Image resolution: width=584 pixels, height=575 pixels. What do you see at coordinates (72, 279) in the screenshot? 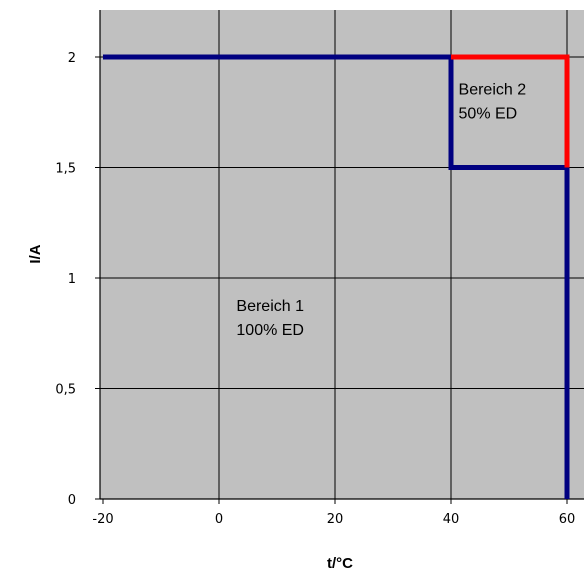
I see `y-tick-label: 1` at bounding box center [72, 279].